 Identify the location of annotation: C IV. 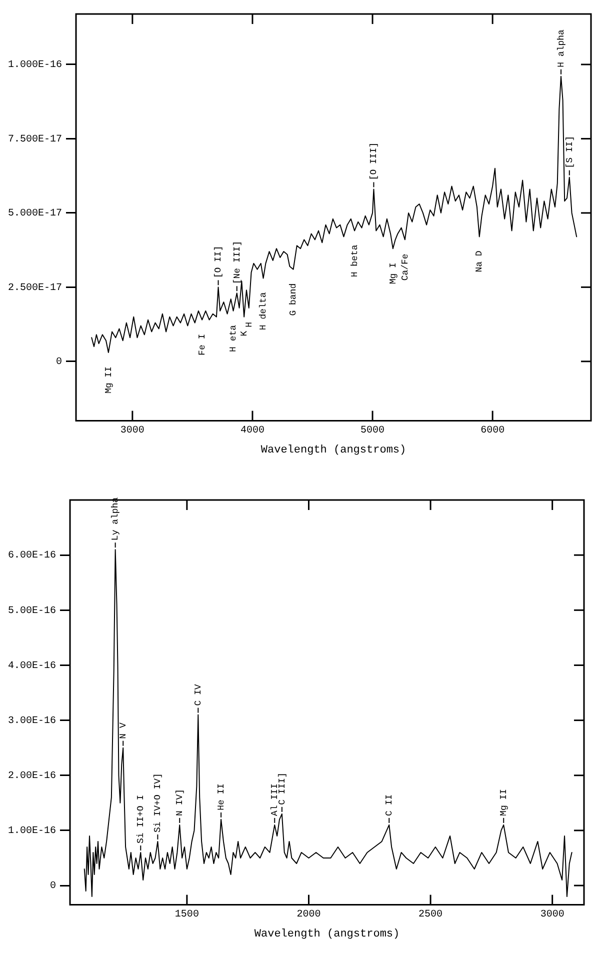
(199, 695).